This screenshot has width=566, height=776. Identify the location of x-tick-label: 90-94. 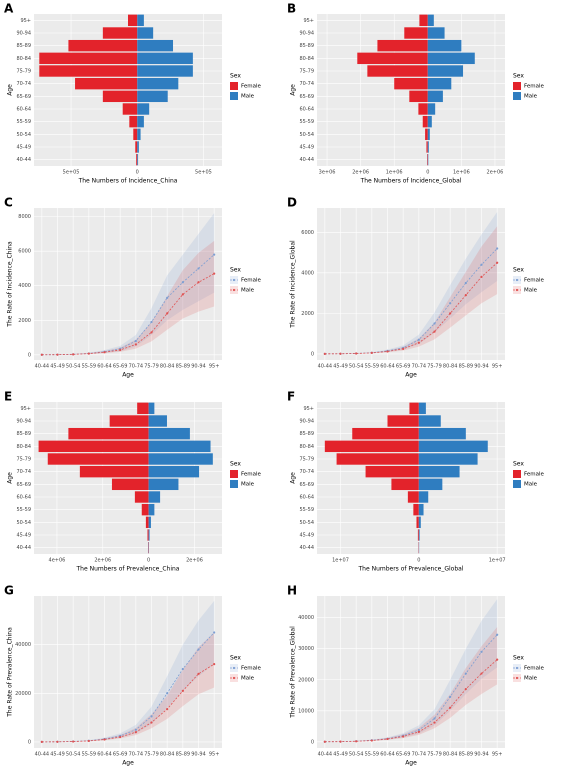
(198, 755).